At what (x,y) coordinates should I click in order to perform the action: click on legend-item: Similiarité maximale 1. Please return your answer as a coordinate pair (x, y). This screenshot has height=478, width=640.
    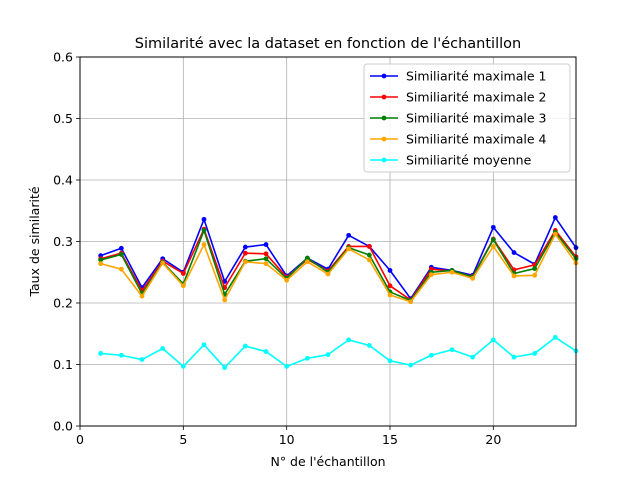
    Looking at the image, I should click on (458, 76).